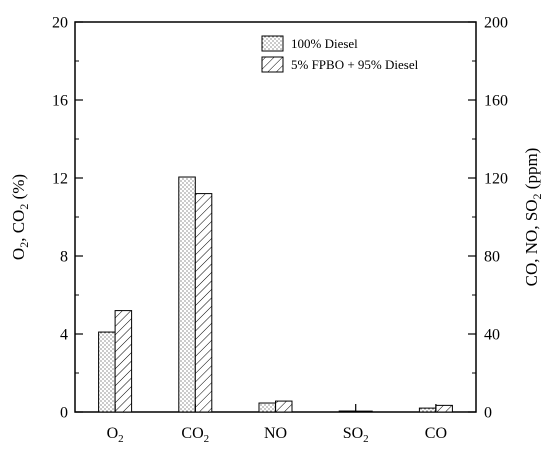 This screenshot has height=449, width=550. I want to click on x-category-label: CO, so click(436, 433).